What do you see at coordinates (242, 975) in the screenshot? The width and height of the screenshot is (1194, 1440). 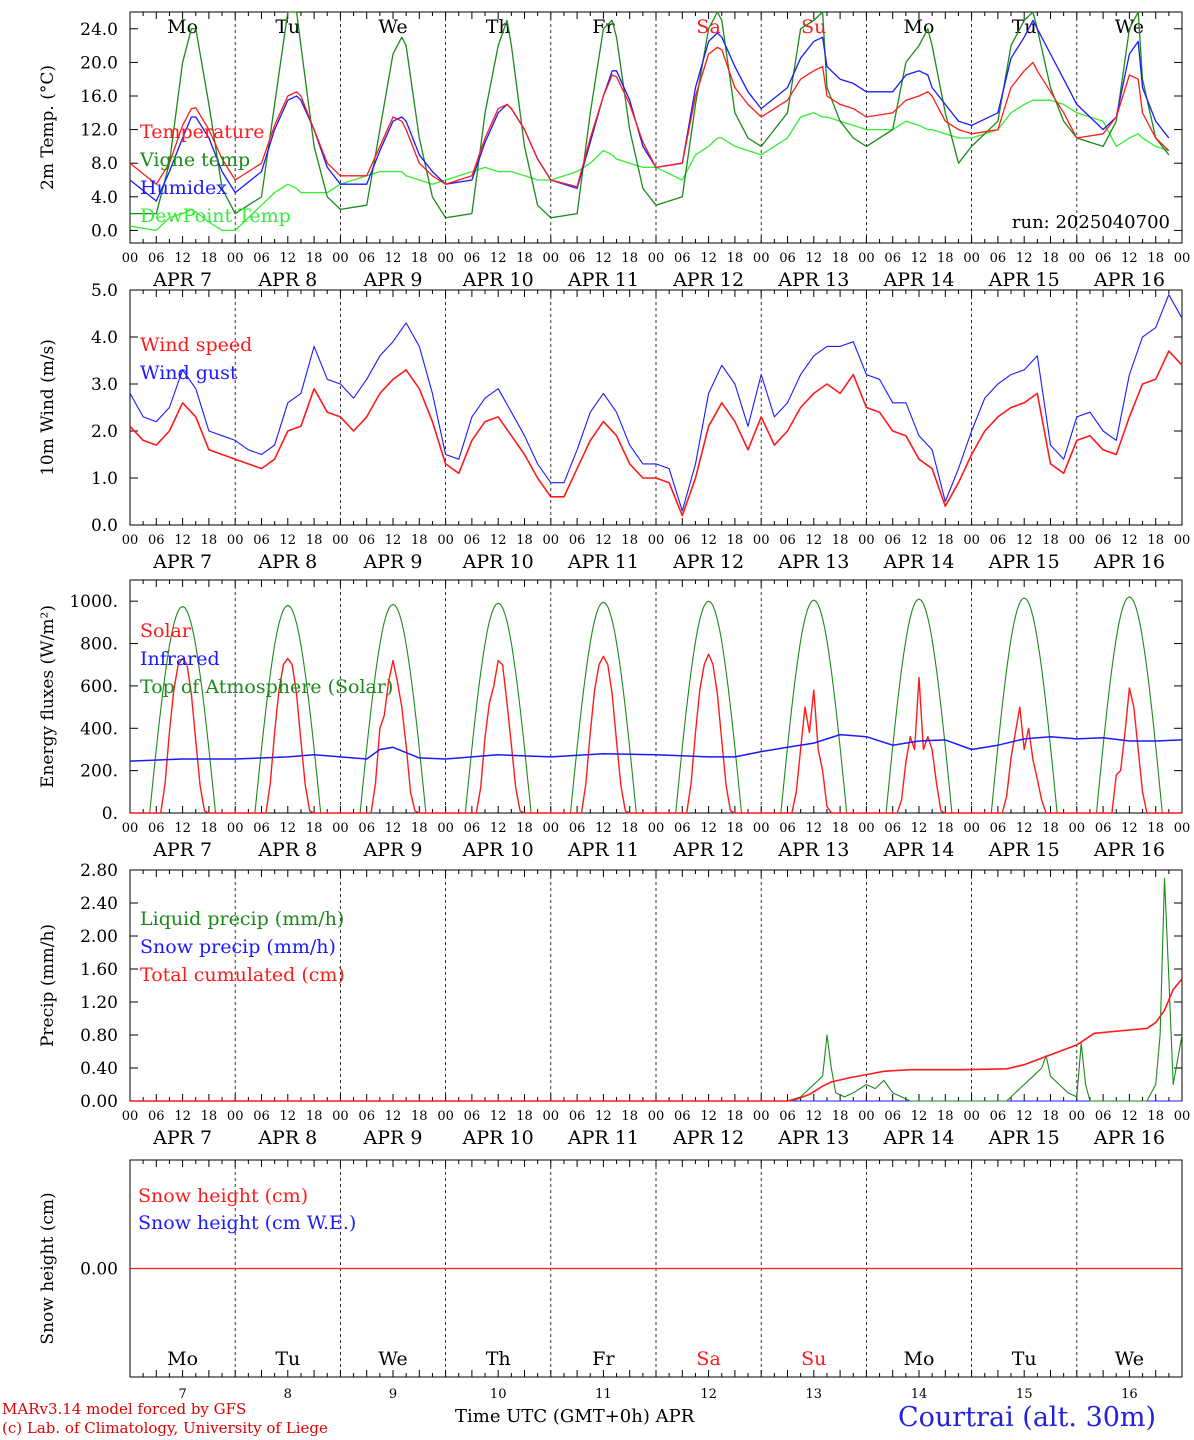 I see `legend-entry: Total cumulated (cm)` at bounding box center [242, 975].